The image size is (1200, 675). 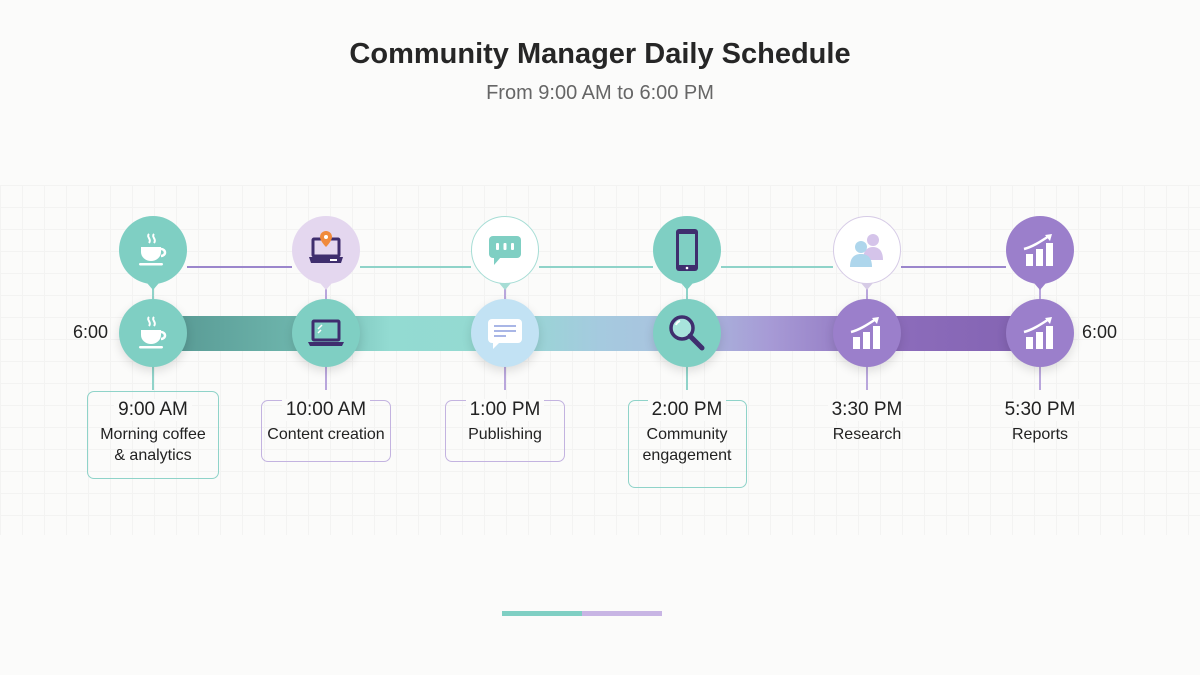 I want to click on activity-label: Community engagement, so click(x=687, y=445).